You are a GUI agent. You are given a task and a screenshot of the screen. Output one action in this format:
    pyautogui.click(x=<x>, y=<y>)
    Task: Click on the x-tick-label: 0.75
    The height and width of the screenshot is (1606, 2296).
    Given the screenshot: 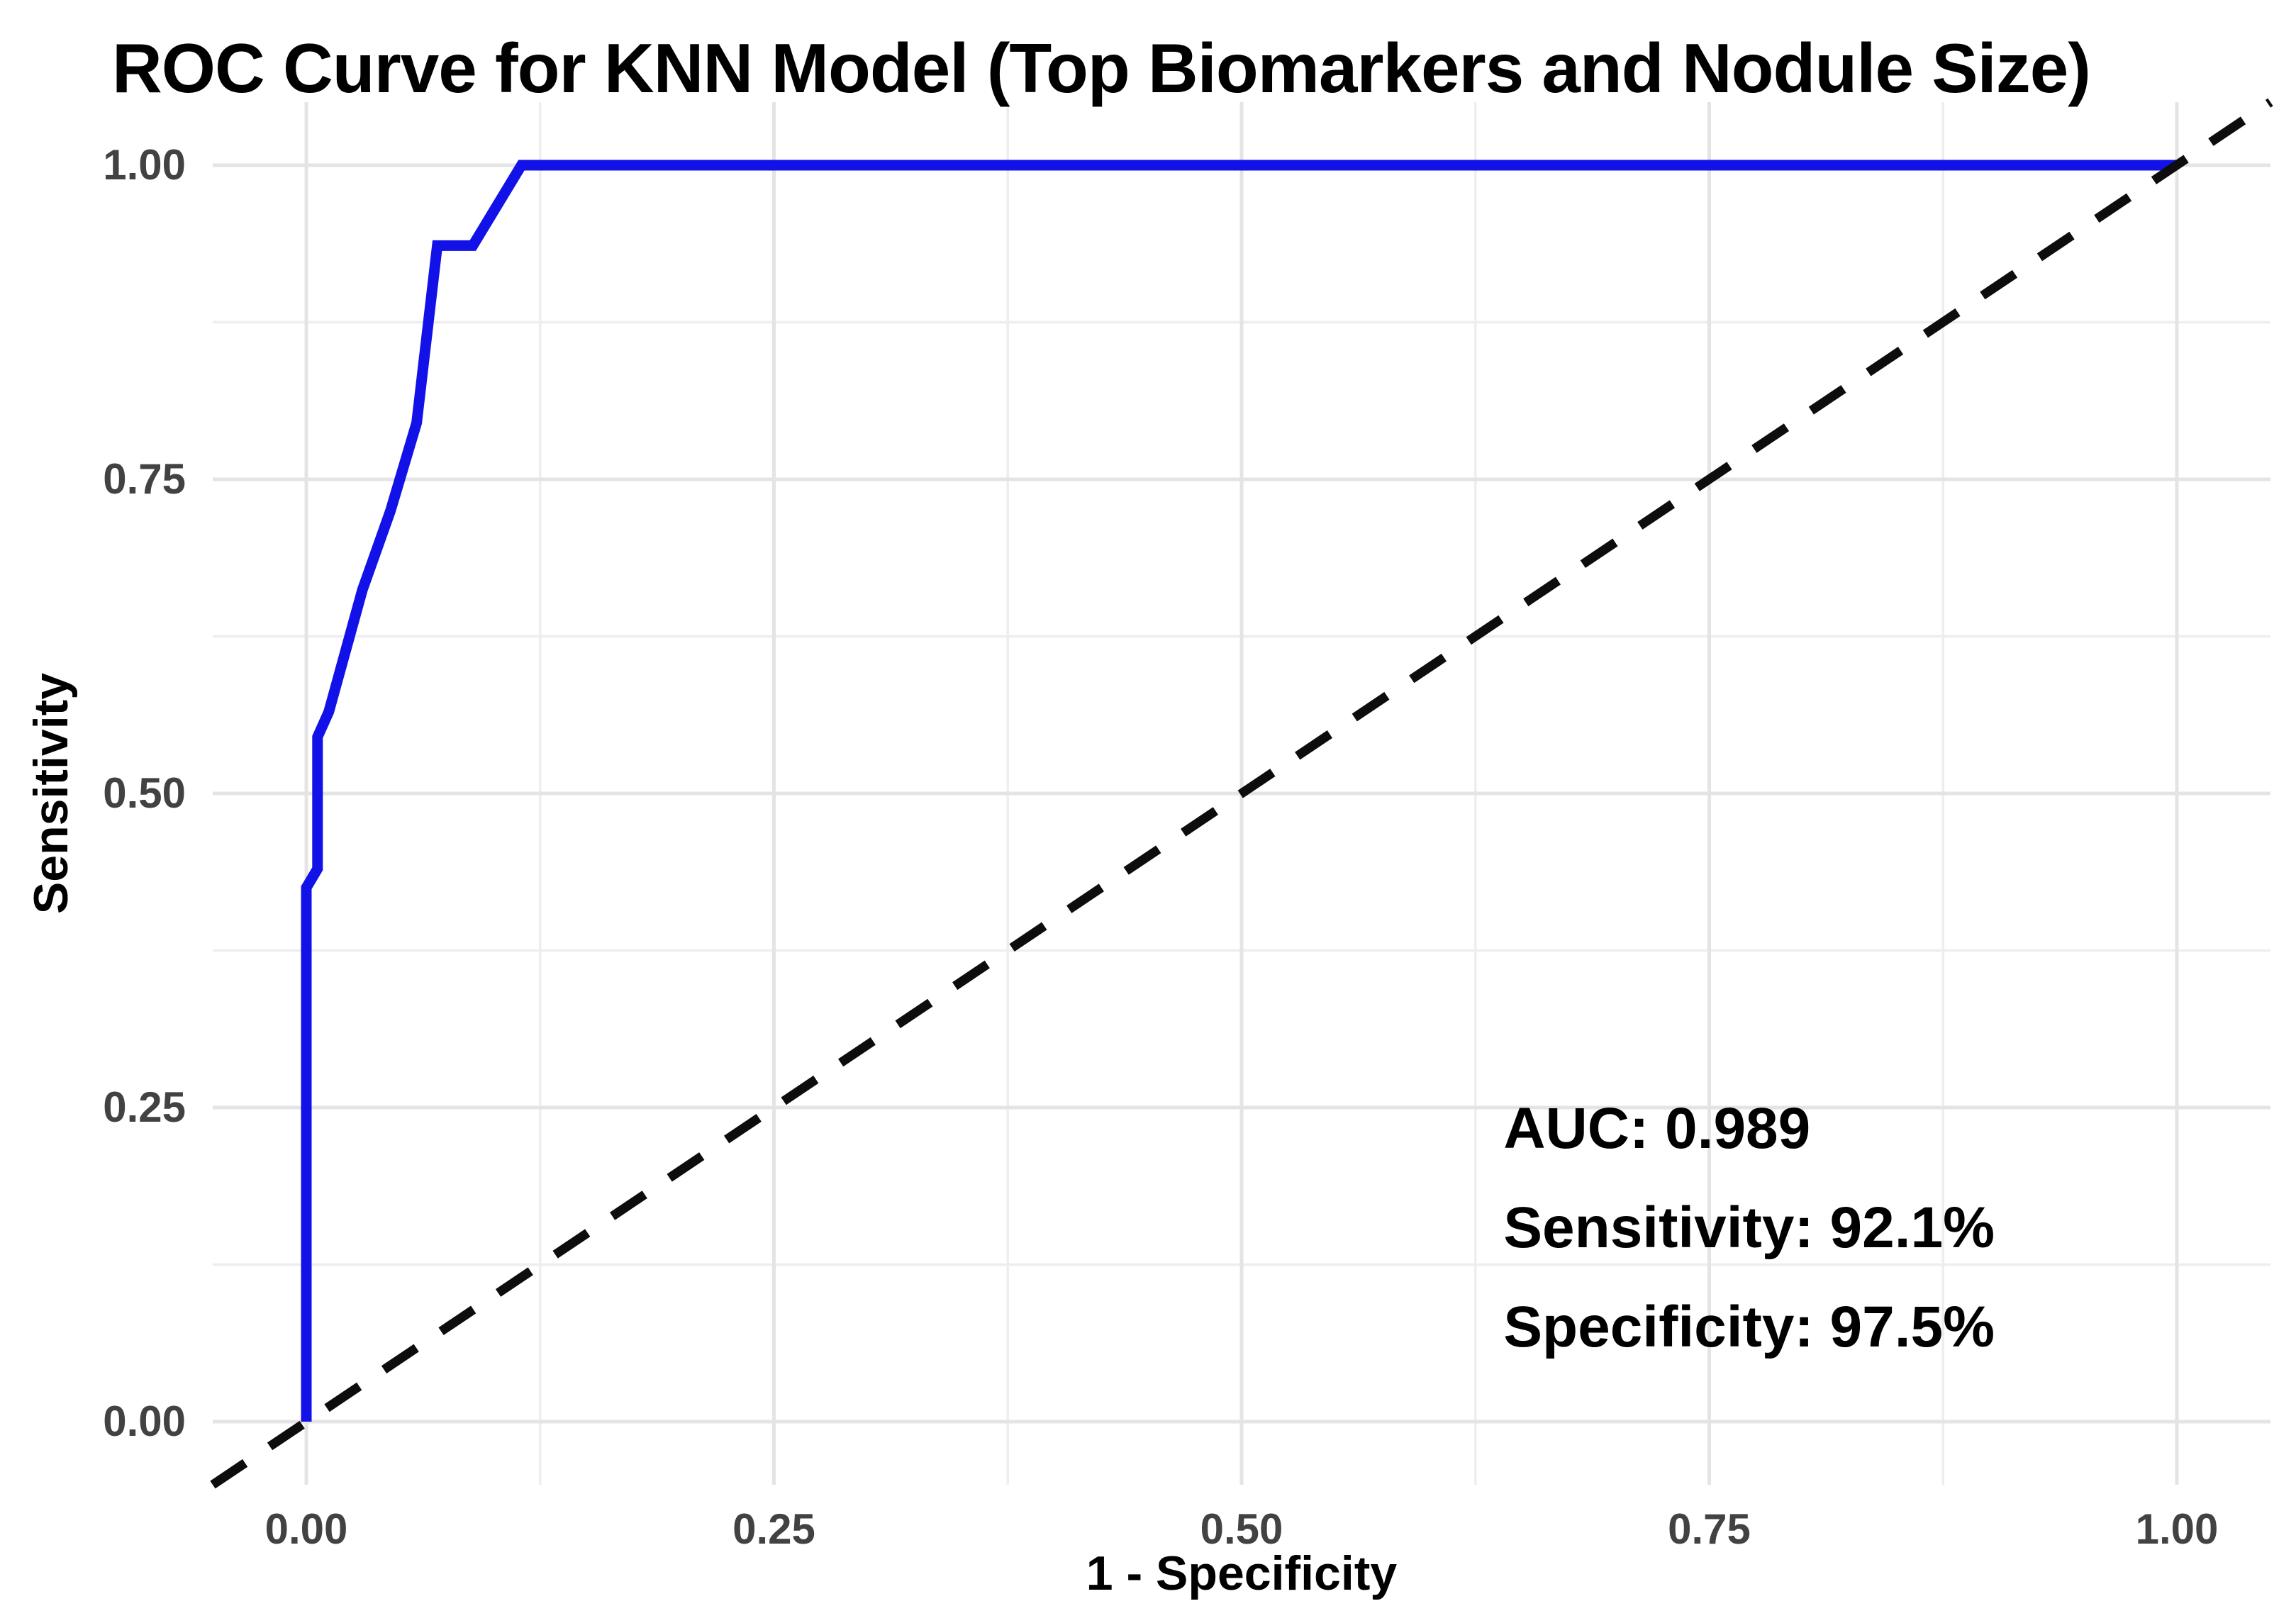 What is the action you would take?
    pyautogui.click(x=1709, y=1529)
    